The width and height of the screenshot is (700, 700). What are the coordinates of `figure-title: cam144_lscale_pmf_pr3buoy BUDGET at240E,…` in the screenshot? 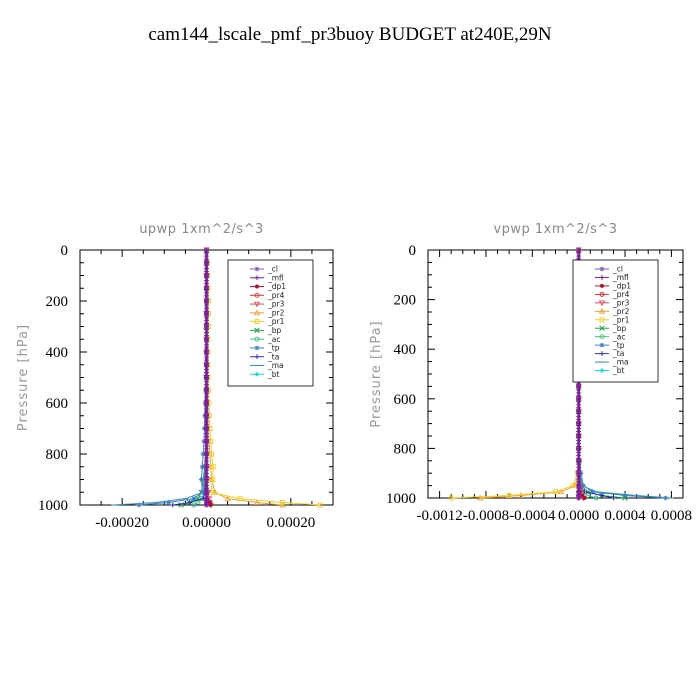 It's located at (350, 34).